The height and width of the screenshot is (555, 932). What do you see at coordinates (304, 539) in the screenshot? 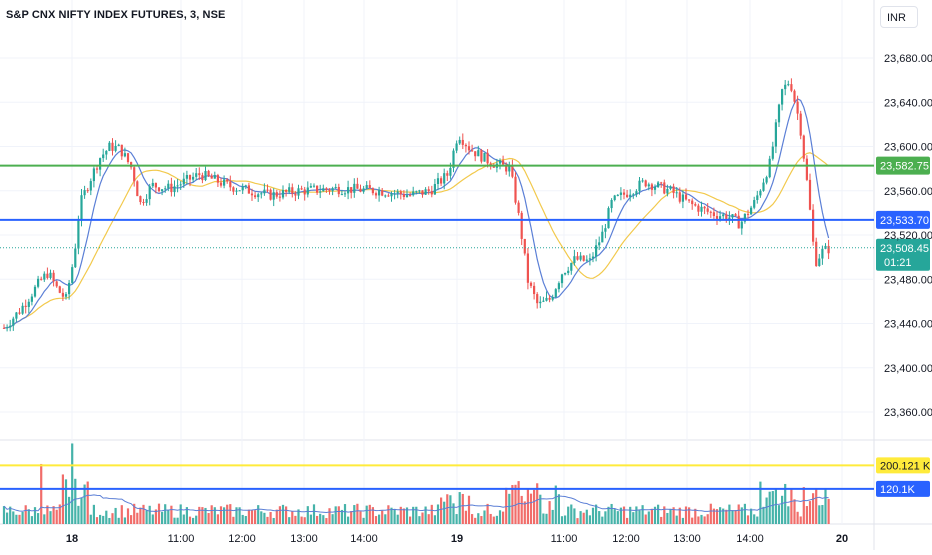
I see `x-tick-label: 13:00` at bounding box center [304, 539].